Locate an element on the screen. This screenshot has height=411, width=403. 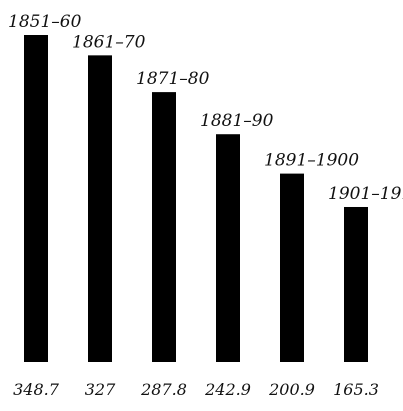
period-label-1: 1851–60 is located at coordinates (45, 22).